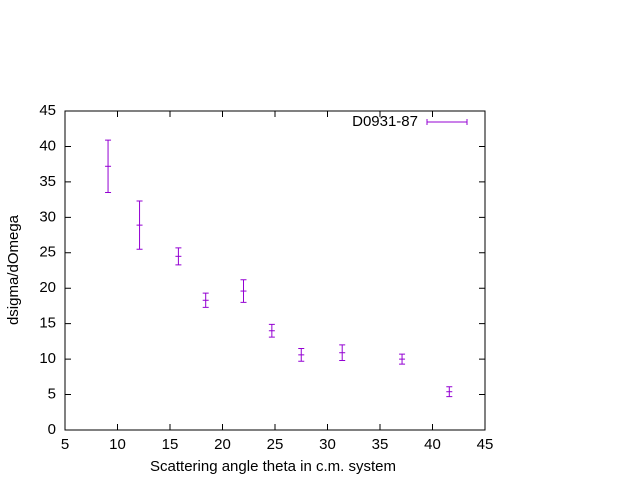 The image size is (640, 480). What do you see at coordinates (275, 444) in the screenshot?
I see `x-tick-label: 25` at bounding box center [275, 444].